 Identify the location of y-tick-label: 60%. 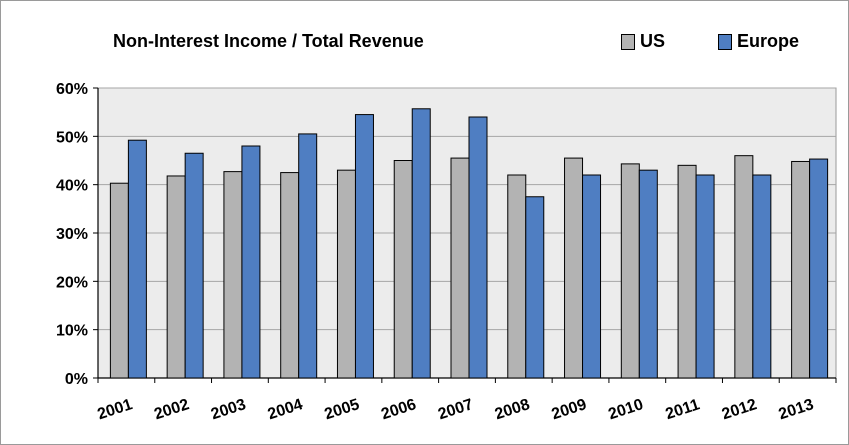
(72, 89).